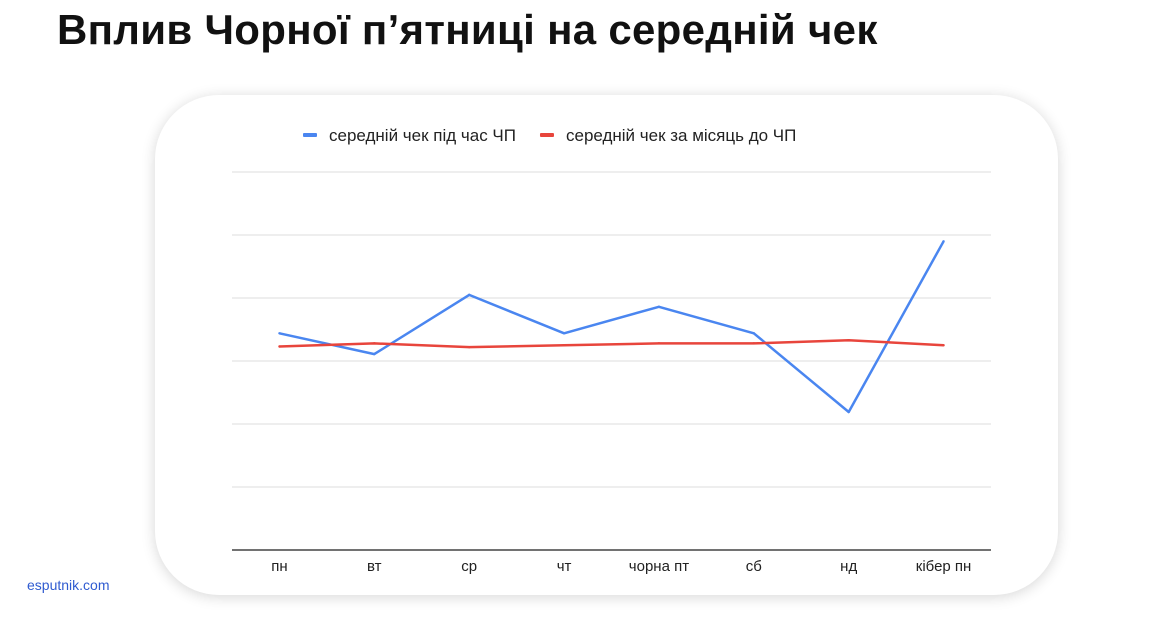 The width and height of the screenshot is (1169, 617). Describe the element at coordinates (564, 566) in the screenshot. I see `x-tick-label: чт` at that location.